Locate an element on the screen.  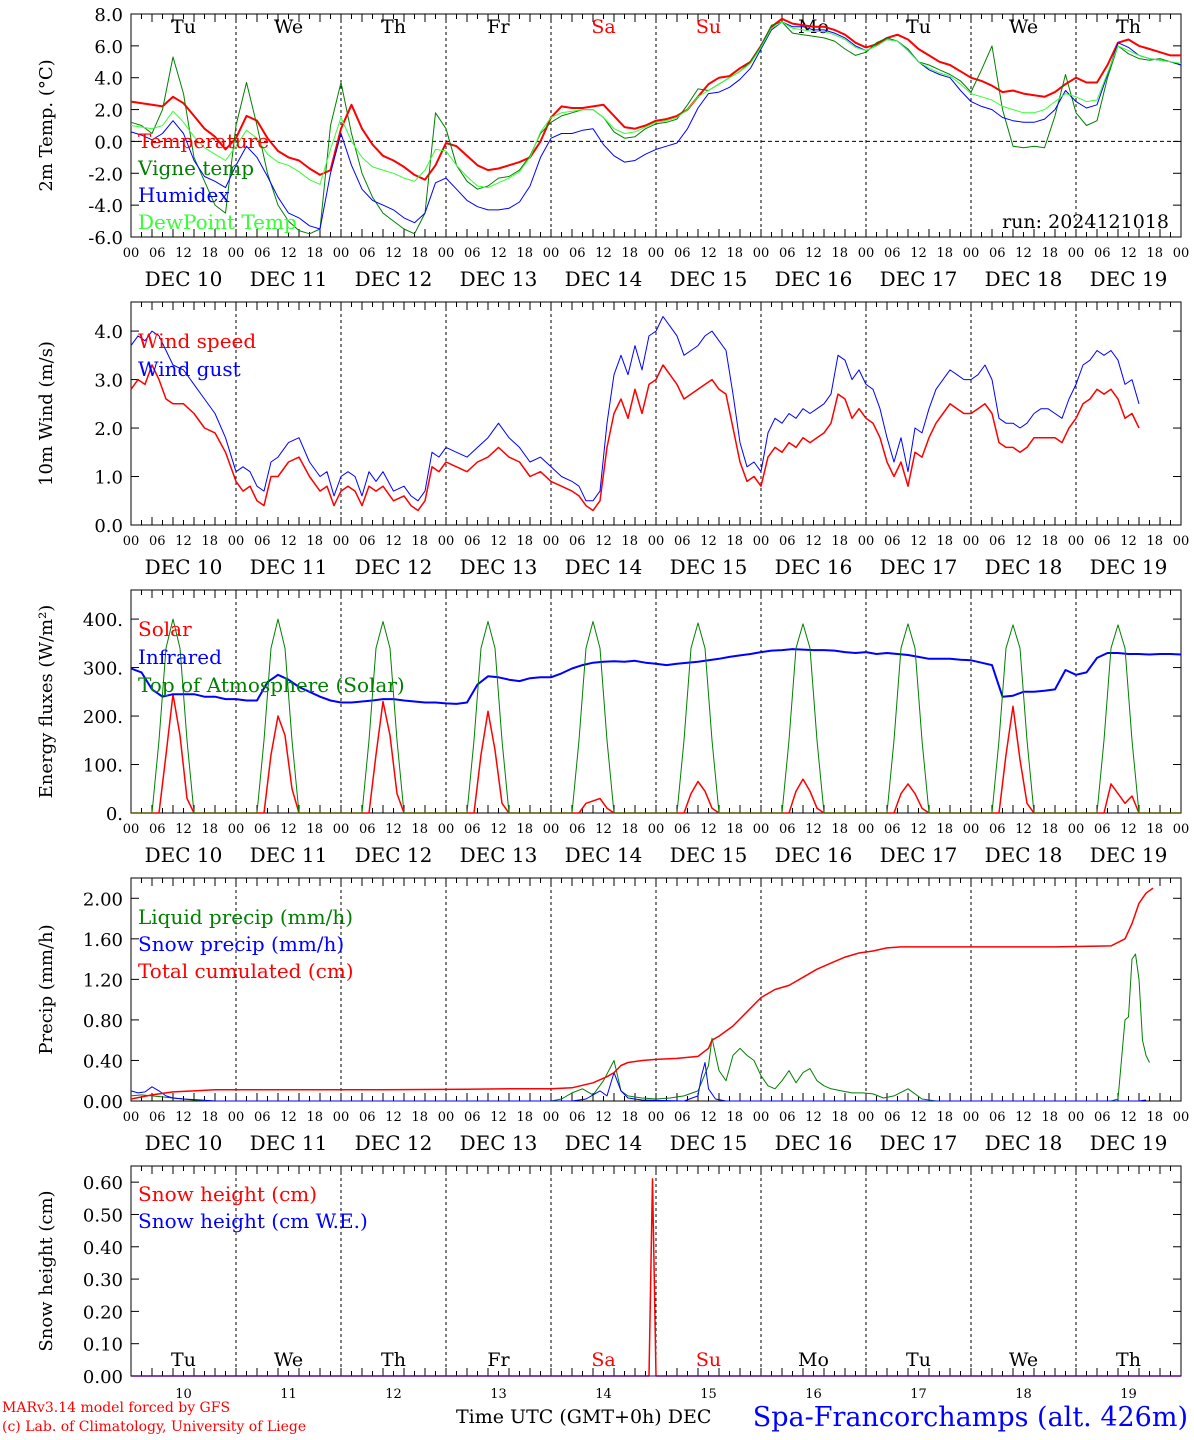
run-annotation: run: 2024121018 is located at coordinates (1085, 222).